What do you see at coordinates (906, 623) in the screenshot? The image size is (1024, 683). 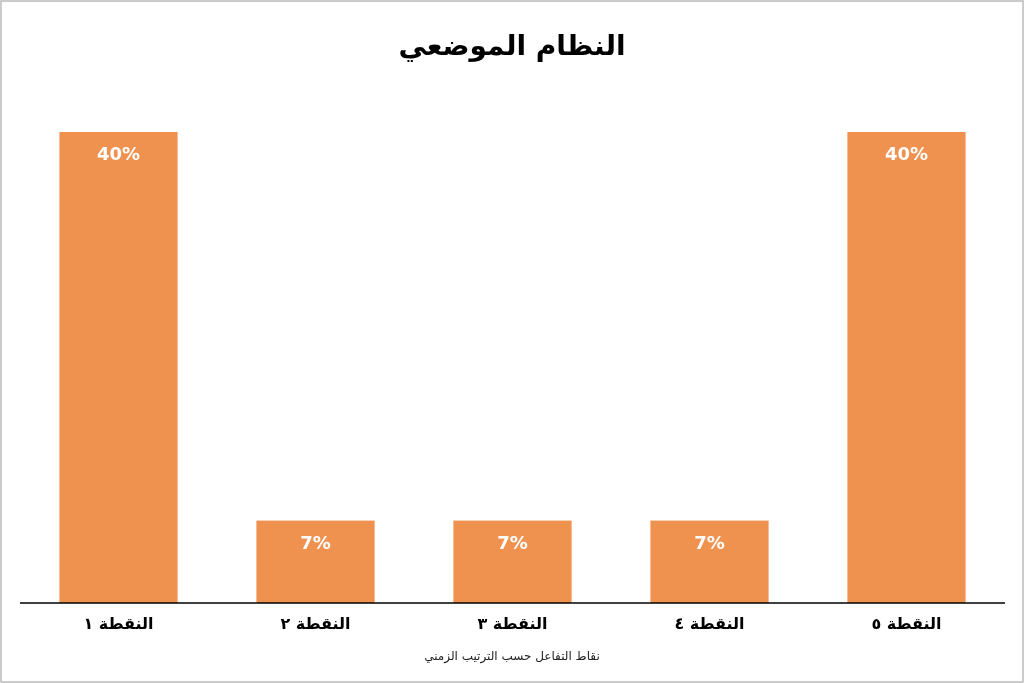 I see `x-tick-label: النقطة ٥` at bounding box center [906, 623].